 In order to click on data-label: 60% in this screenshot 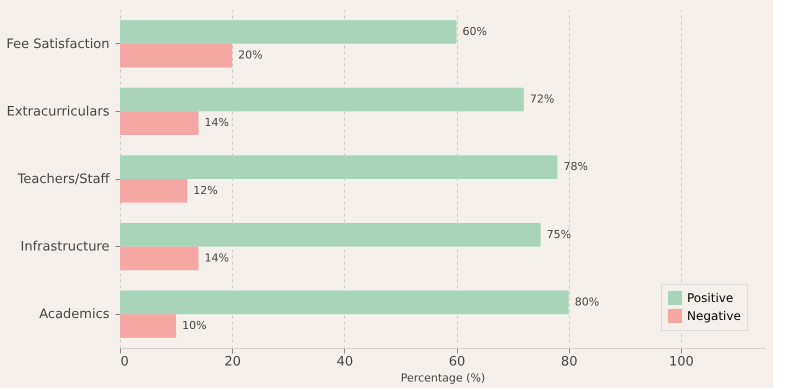, I will do `click(474, 31)`.